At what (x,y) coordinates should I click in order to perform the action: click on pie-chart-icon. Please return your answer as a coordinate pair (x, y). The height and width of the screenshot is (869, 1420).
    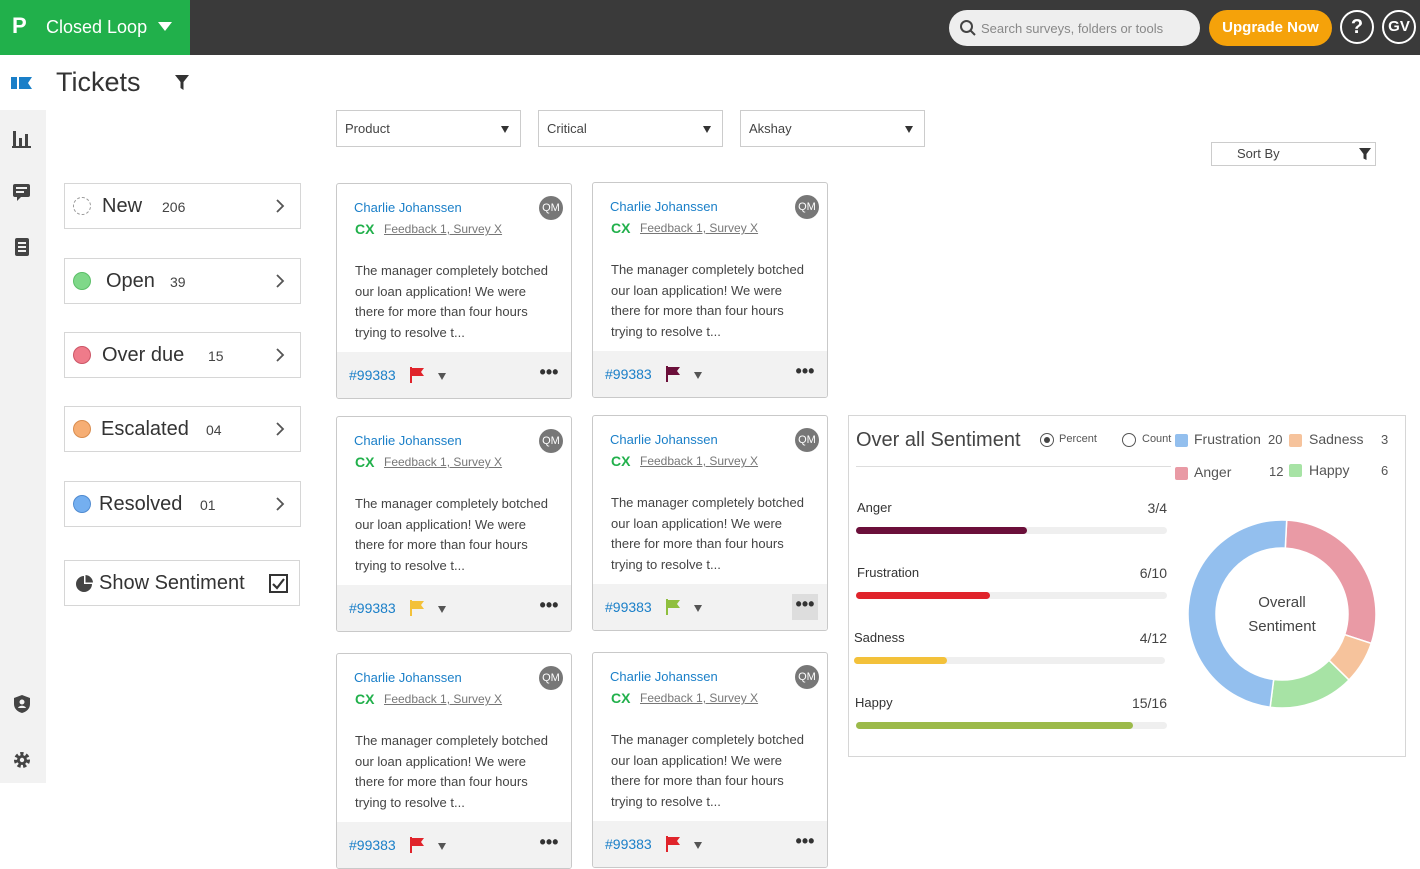
    Looking at the image, I should click on (84, 583).